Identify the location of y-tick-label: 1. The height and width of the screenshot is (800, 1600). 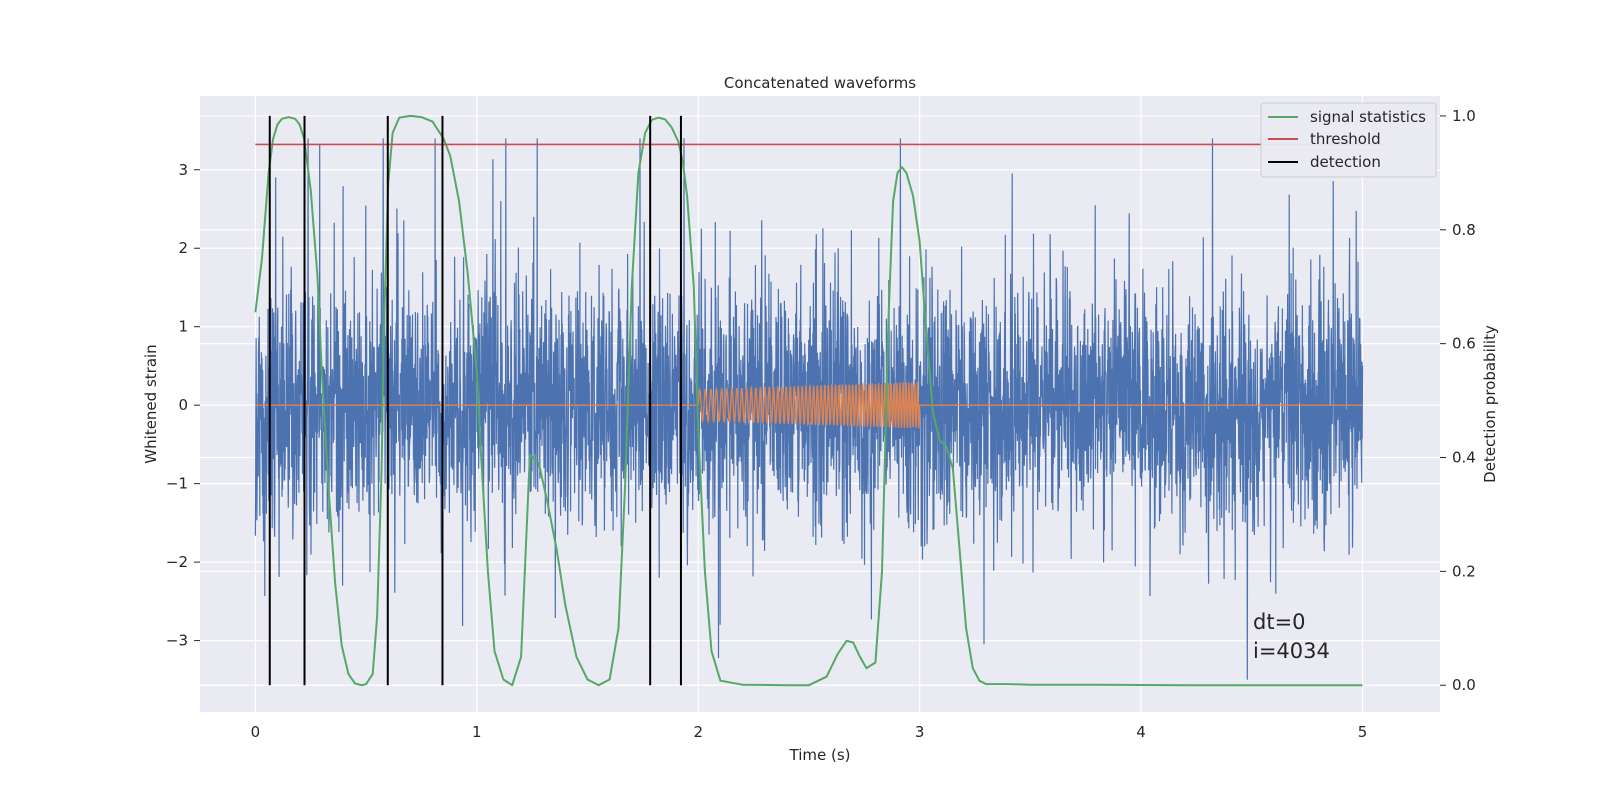
(183, 327).